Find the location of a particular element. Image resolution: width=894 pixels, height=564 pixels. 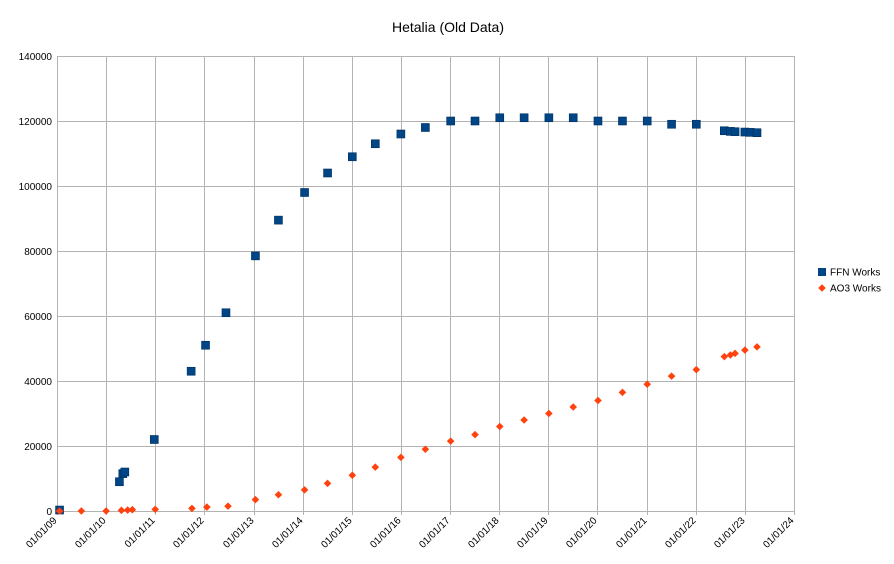

y-tick-label: 60000 is located at coordinates (38, 317).